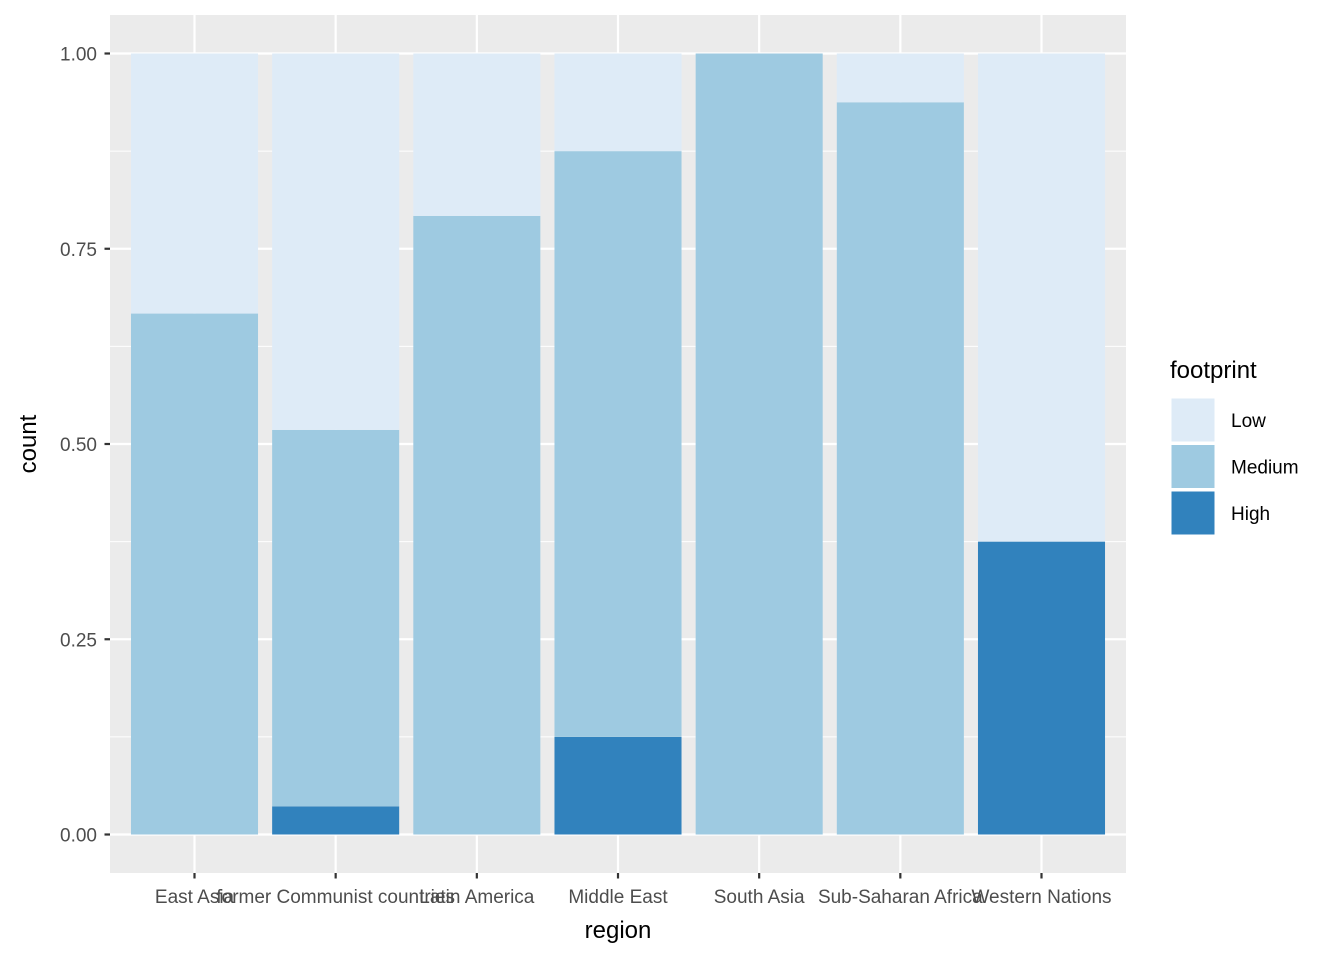 This screenshot has width=1344, height=960. Describe the element at coordinates (78, 445) in the screenshot. I see `y-tick-label: 0.50` at that location.